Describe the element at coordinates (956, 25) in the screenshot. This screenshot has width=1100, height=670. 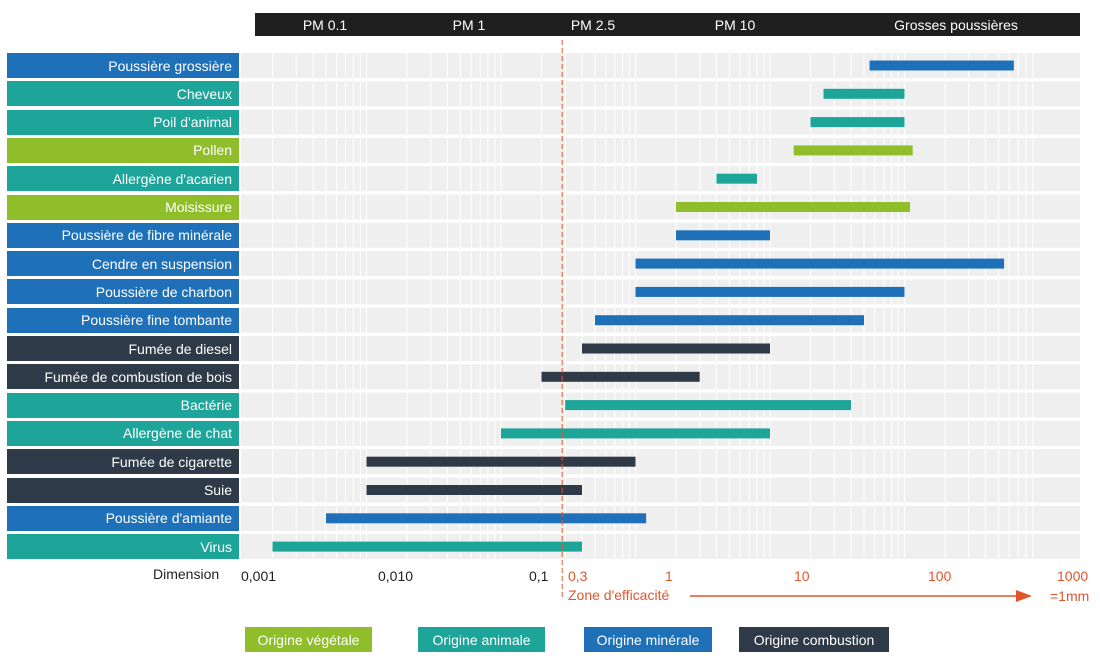
I see `pm-label-coarse: Grosses poussières` at that location.